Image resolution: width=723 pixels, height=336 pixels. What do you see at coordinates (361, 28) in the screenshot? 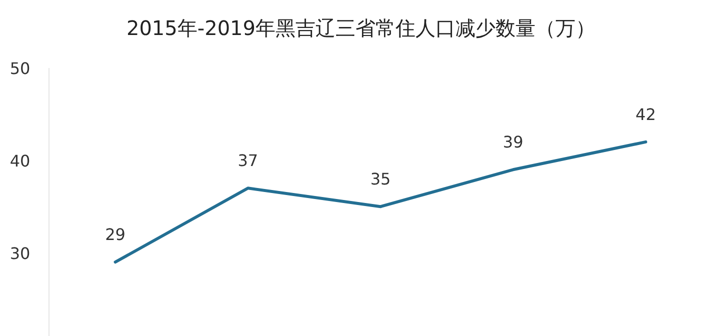
I see `chart-title: 2015年-2019年黑吉辽三省常住人口减少数量（万）` at bounding box center [361, 28].